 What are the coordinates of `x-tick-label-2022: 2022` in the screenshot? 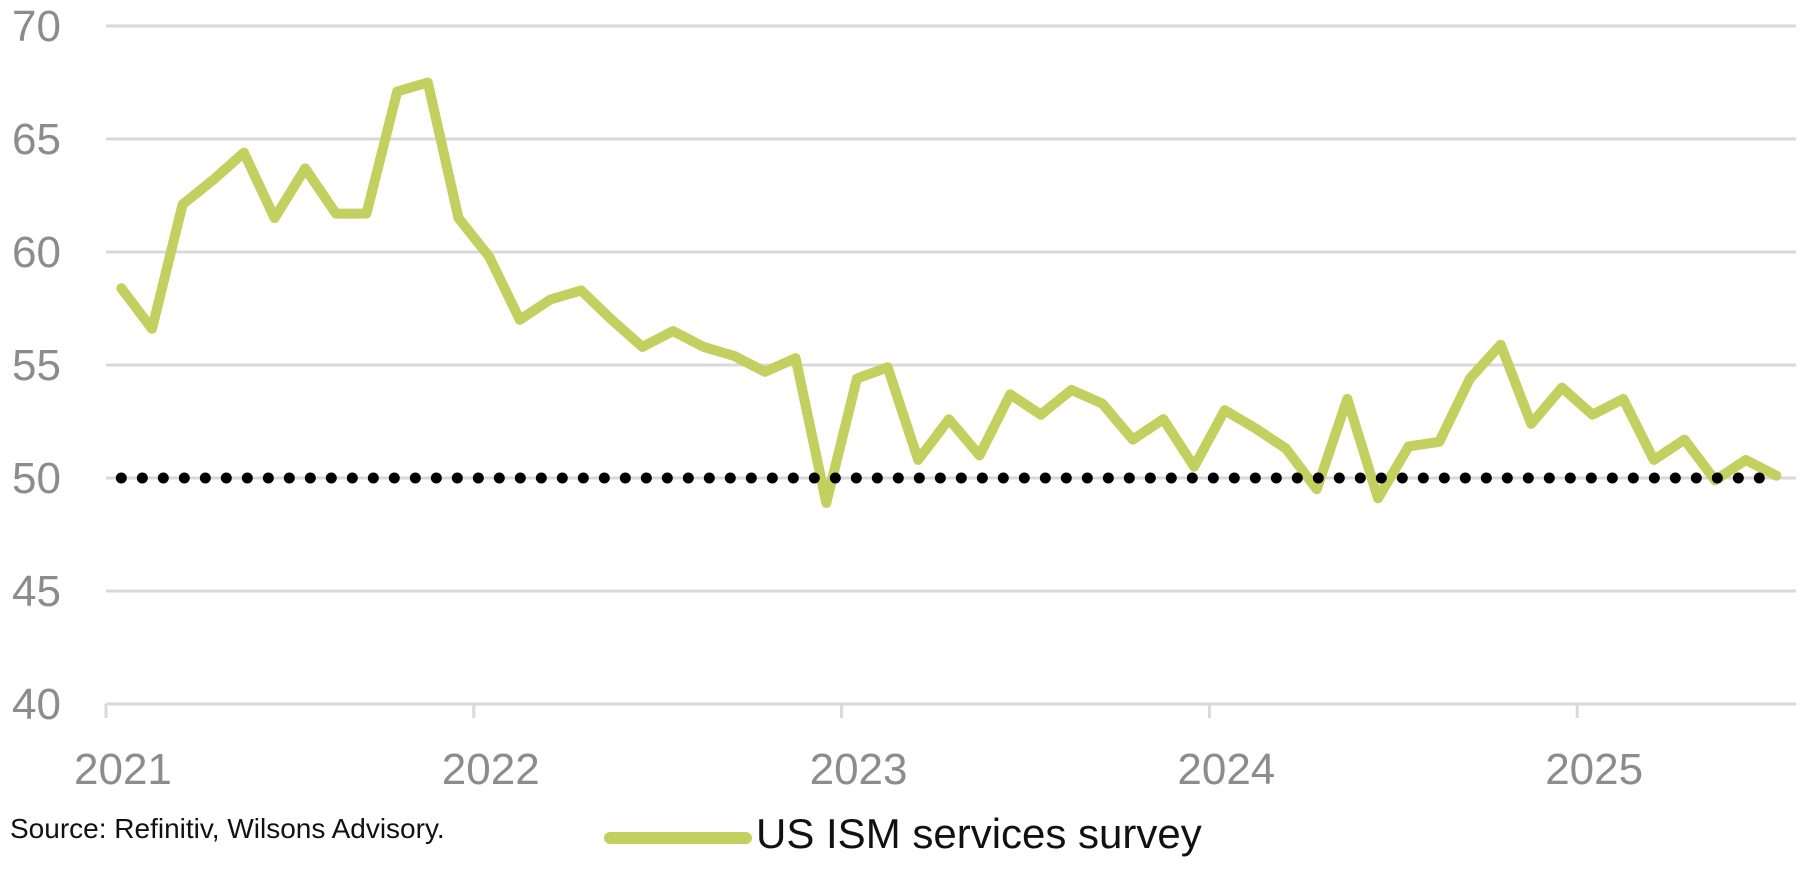 It's located at (491, 769).